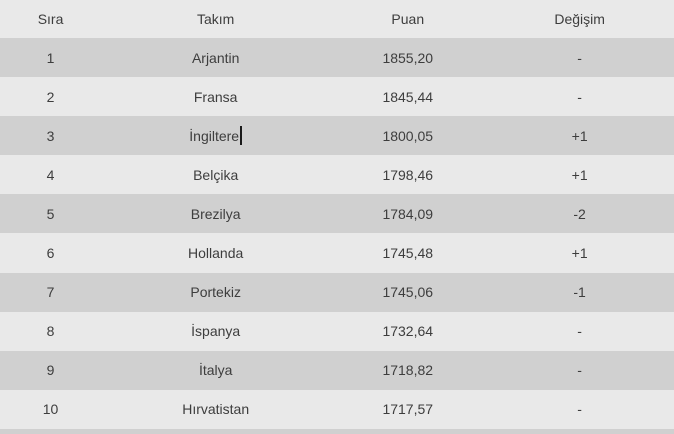 The height and width of the screenshot is (434, 674). Describe the element at coordinates (579, 19) in the screenshot. I see `column-header-change: Değişim` at that location.